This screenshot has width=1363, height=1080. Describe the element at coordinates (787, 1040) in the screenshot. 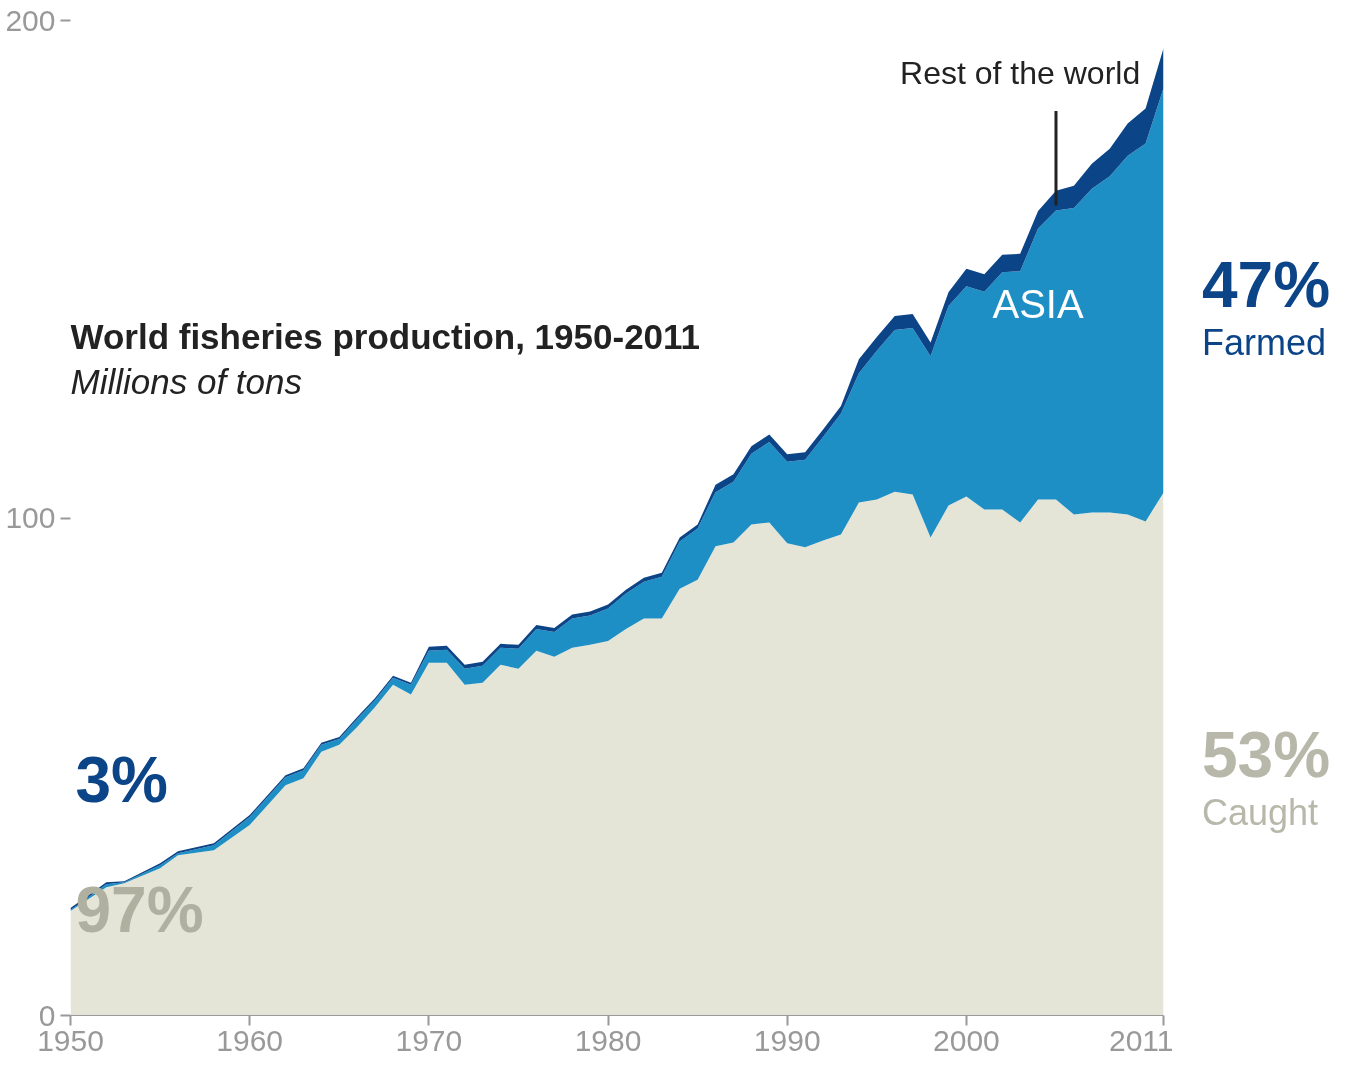

I see `x-tick-label: 1990` at that location.